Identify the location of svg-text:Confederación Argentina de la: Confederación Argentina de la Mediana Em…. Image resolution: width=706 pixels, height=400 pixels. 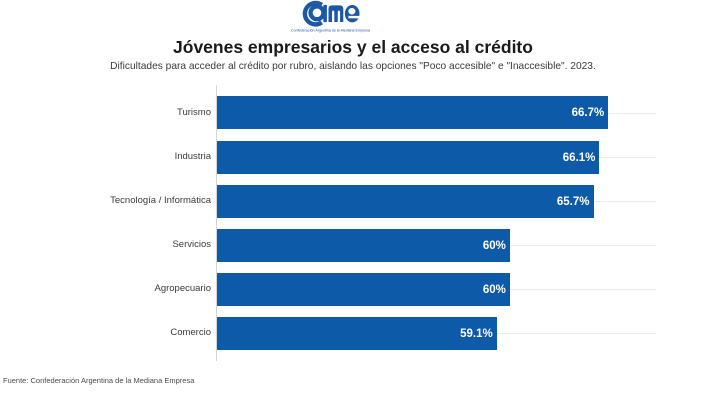
(331, 30).